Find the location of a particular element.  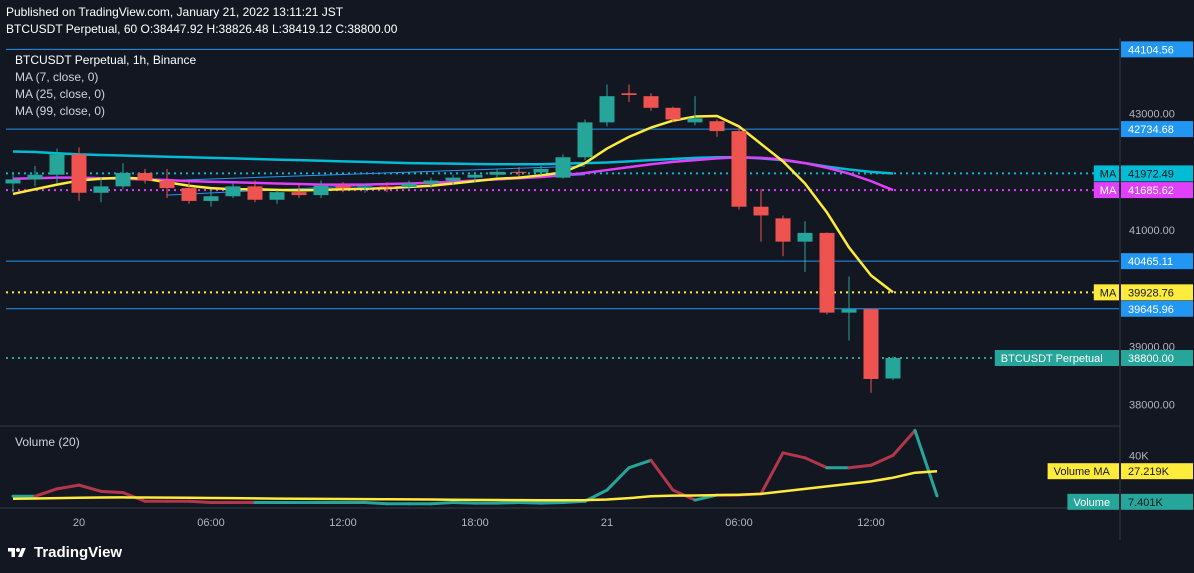

price-tag-39928.76: 39928.76 is located at coordinates (1151, 293).